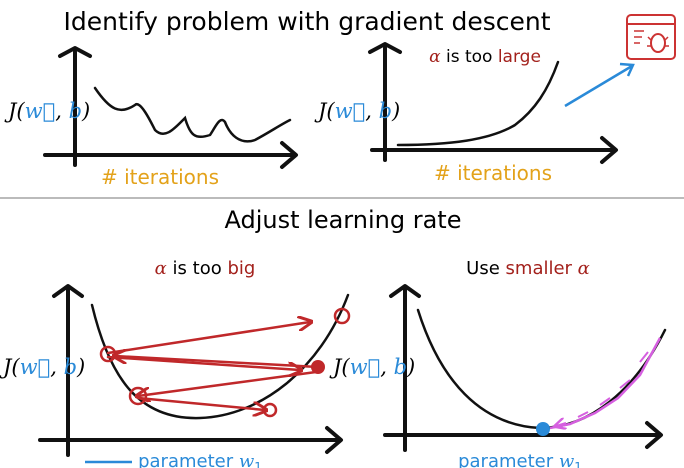 Image resolution: width=684 pixels, height=468 pixels. What do you see at coordinates (241, 268) in the screenshot?
I see `text-part: big` at bounding box center [241, 268].